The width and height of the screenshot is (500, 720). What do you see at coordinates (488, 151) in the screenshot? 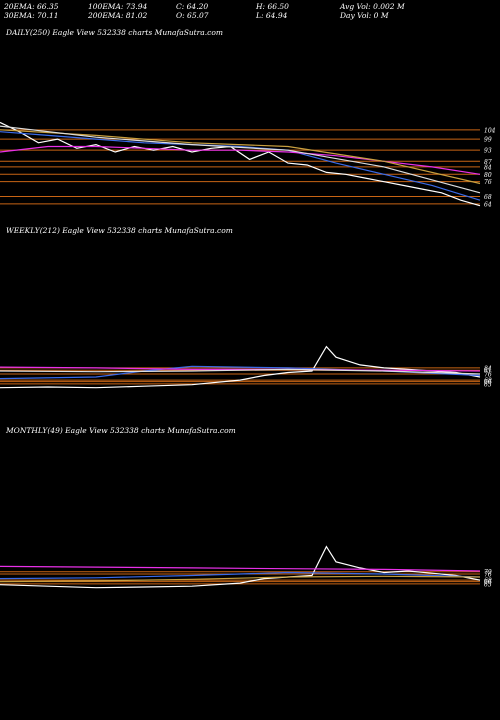
I see `price-level-label: 93` at bounding box center [488, 151].